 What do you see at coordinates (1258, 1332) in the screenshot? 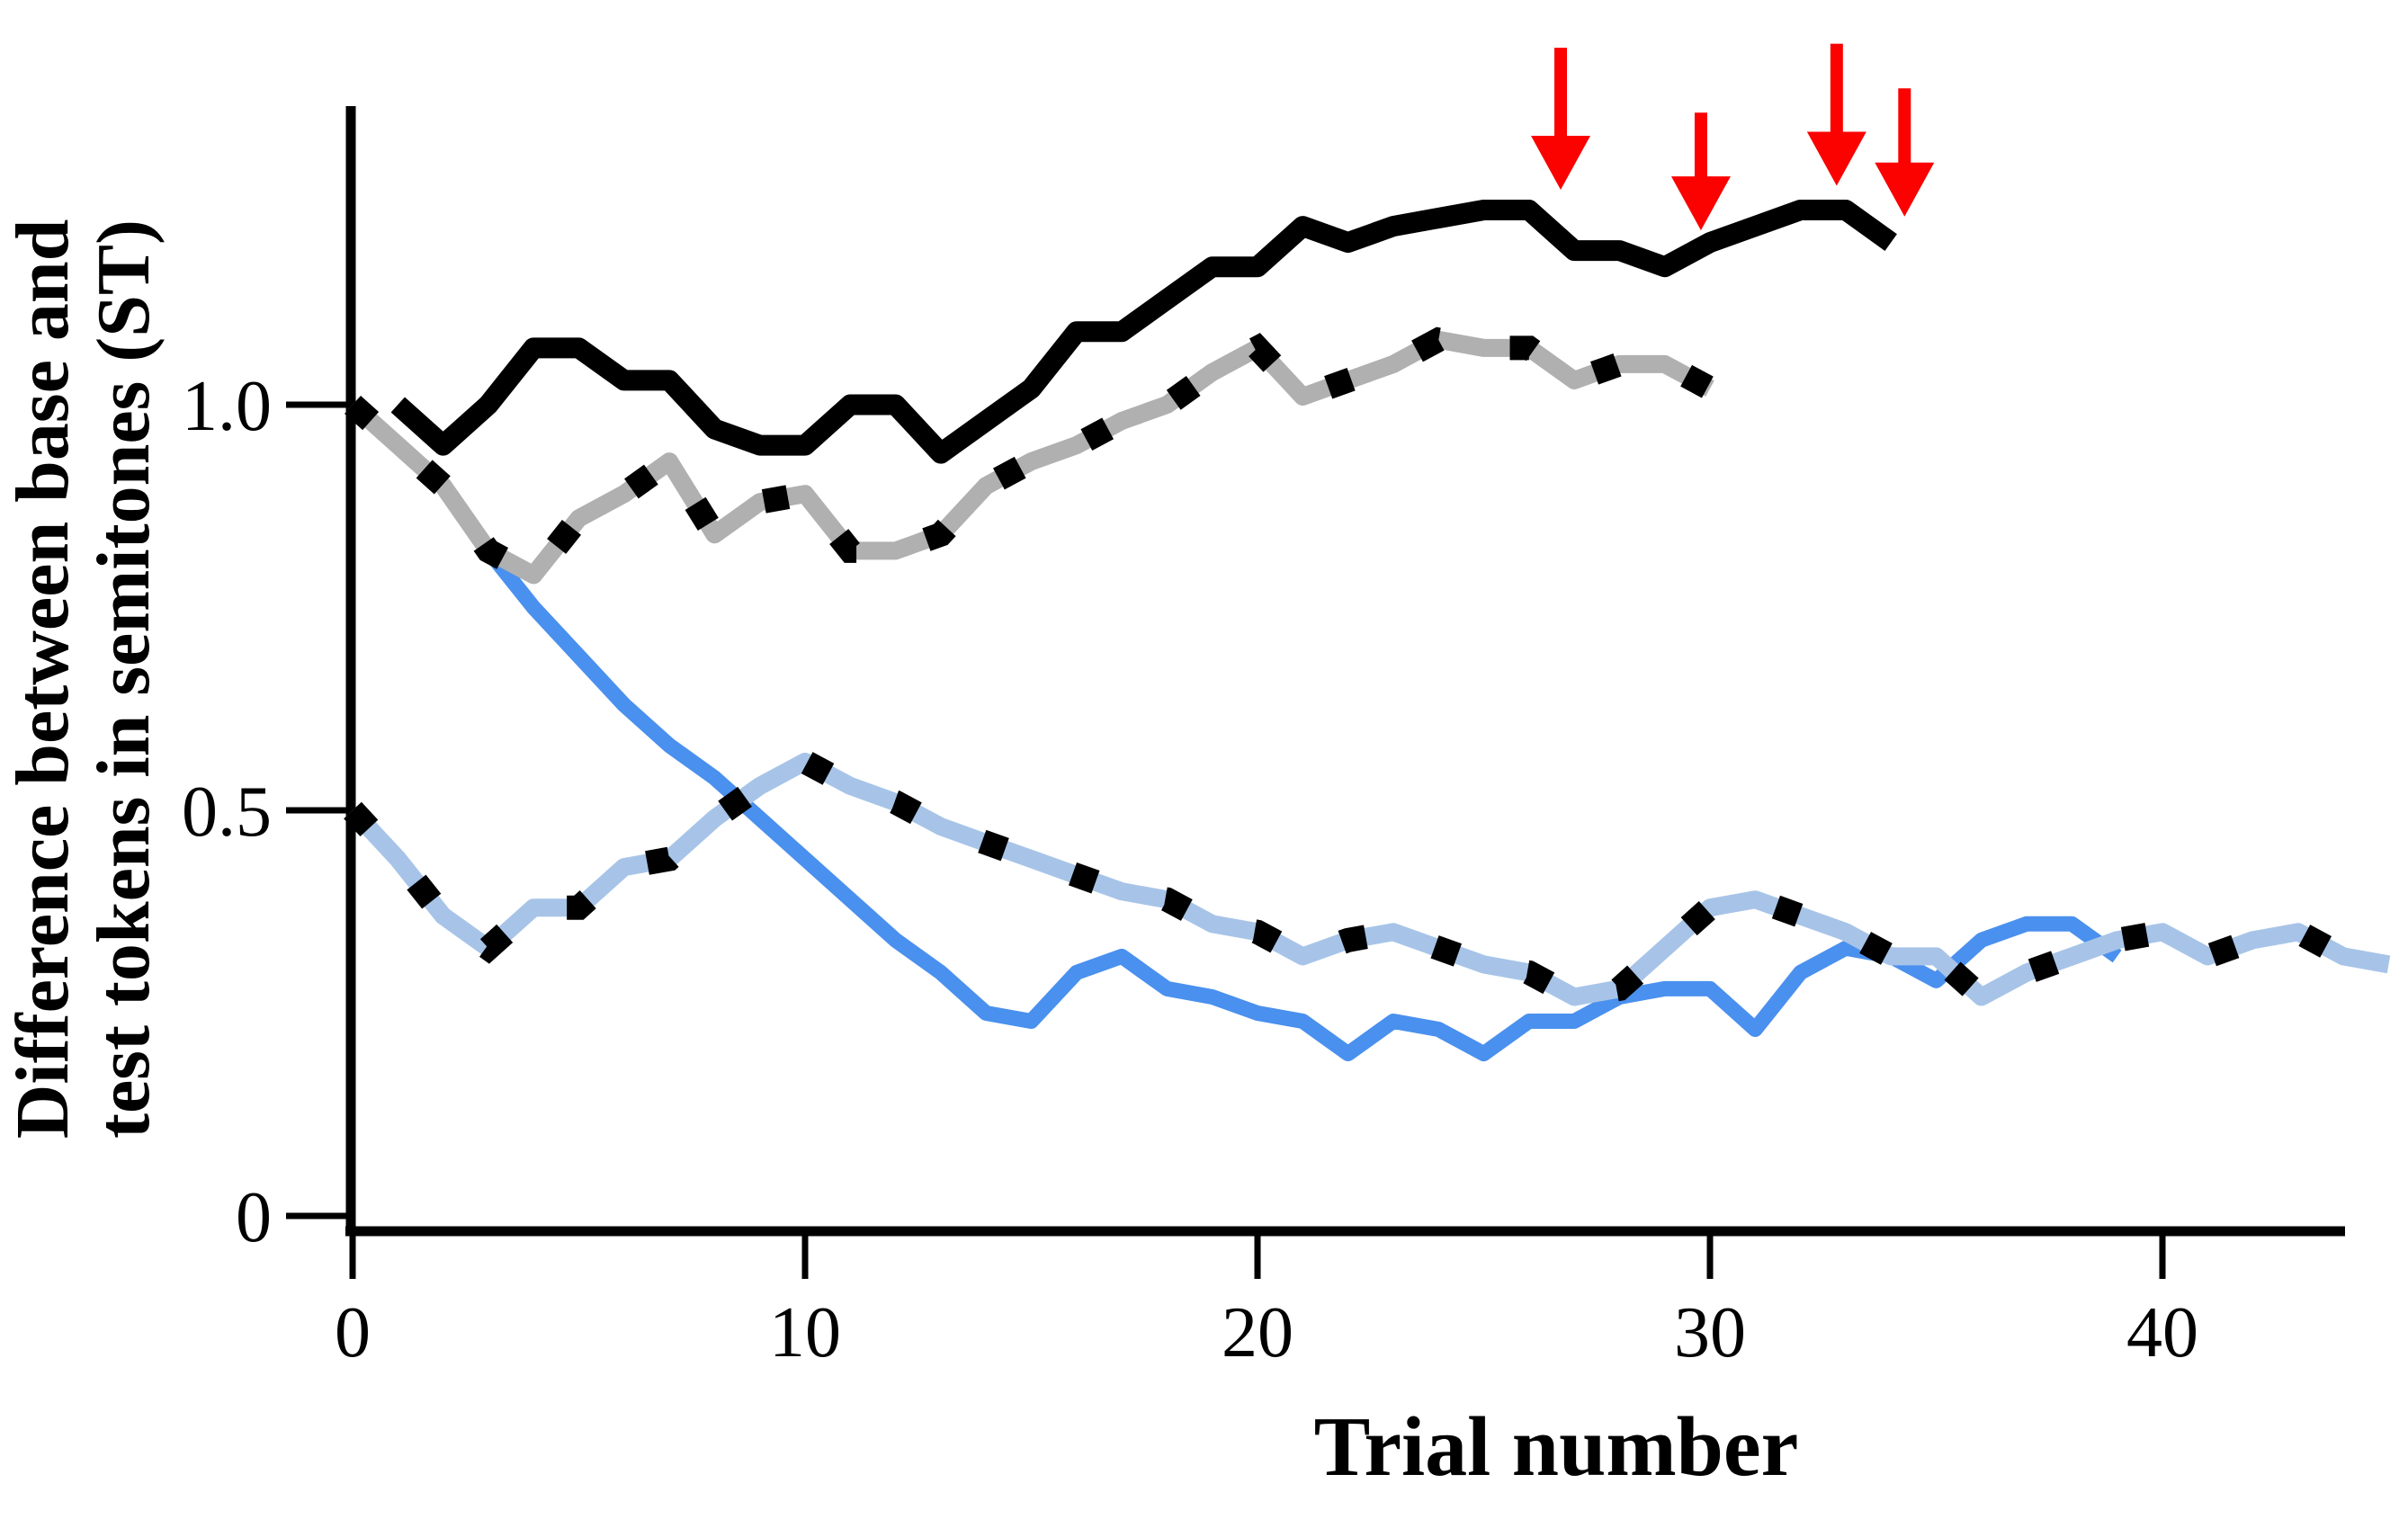
I see `x-tick-label: 20` at bounding box center [1258, 1332].